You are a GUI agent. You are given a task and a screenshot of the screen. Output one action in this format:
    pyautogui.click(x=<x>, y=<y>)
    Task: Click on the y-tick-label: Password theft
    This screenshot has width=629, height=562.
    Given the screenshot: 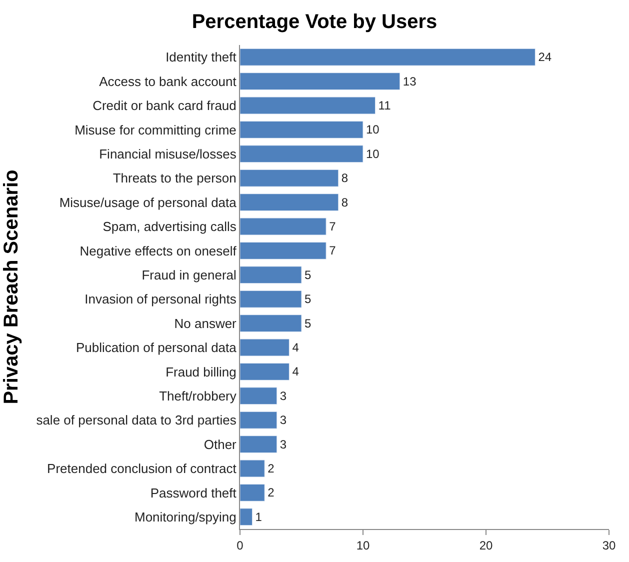 What is the action you would take?
    pyautogui.click(x=193, y=492)
    